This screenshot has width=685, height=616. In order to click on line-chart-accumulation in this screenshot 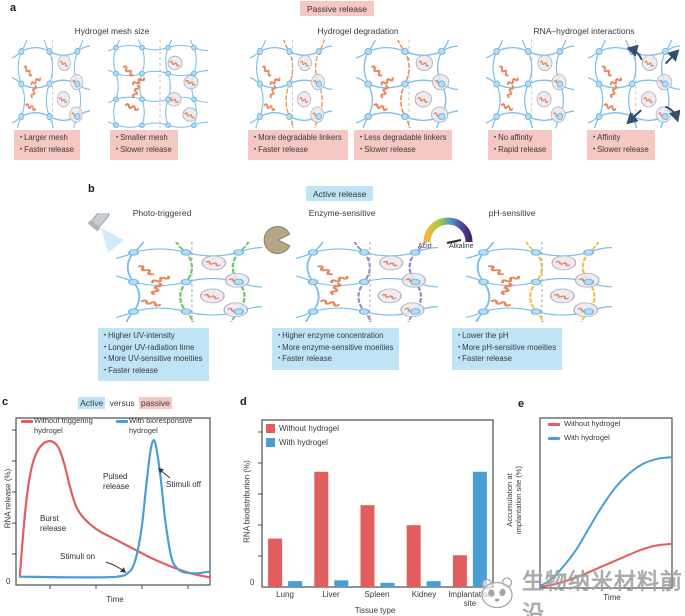, I will do `click(606, 503)`.